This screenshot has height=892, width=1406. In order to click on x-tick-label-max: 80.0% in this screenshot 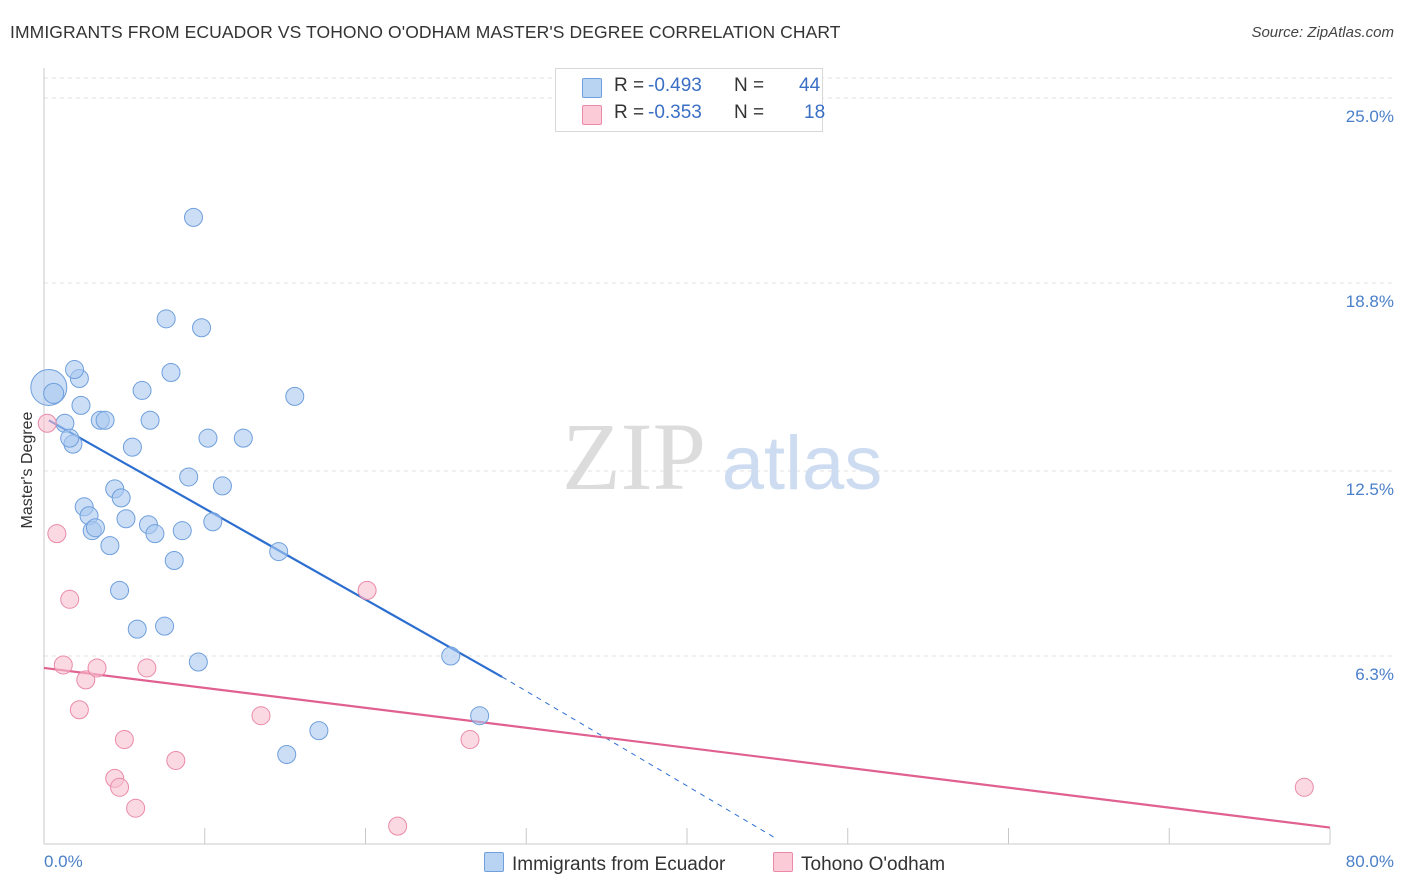, I will do `click(1369, 861)`.